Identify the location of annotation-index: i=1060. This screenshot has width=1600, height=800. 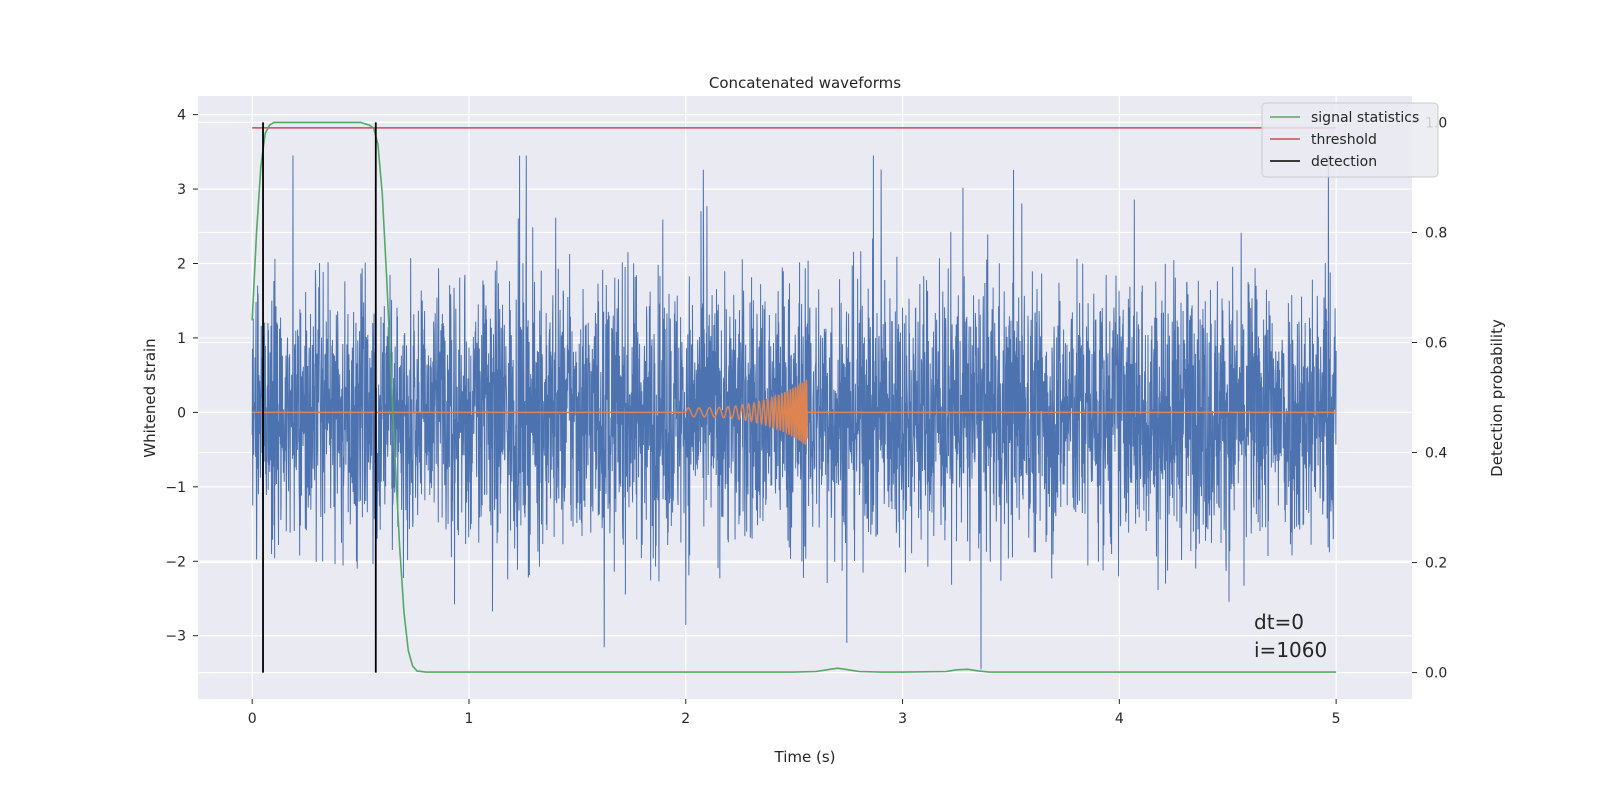
(1290, 650).